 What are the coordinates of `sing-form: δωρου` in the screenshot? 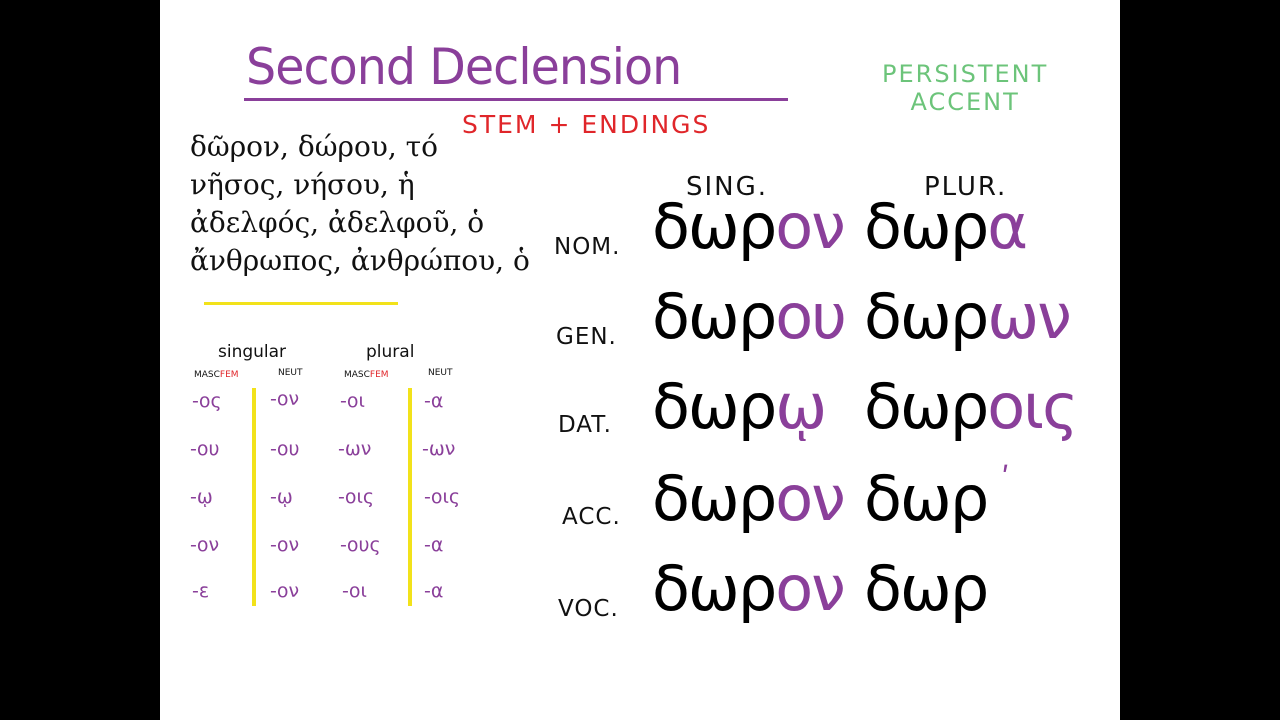 It's located at (749, 316).